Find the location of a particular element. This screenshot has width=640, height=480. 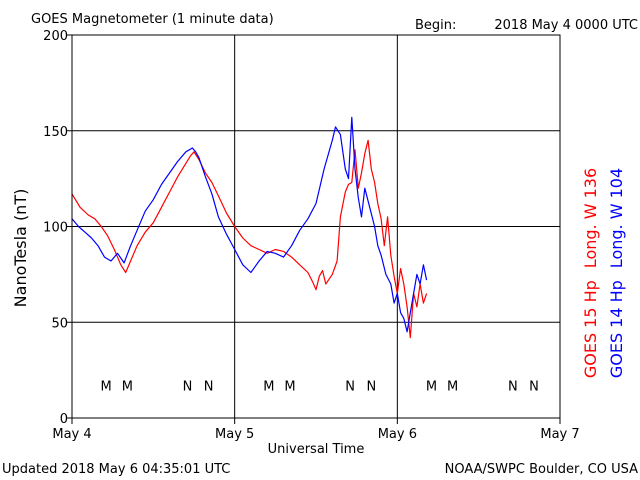

x-axis-ticks: May 4 May 5 May 6 May 7 is located at coordinates (316, 430).